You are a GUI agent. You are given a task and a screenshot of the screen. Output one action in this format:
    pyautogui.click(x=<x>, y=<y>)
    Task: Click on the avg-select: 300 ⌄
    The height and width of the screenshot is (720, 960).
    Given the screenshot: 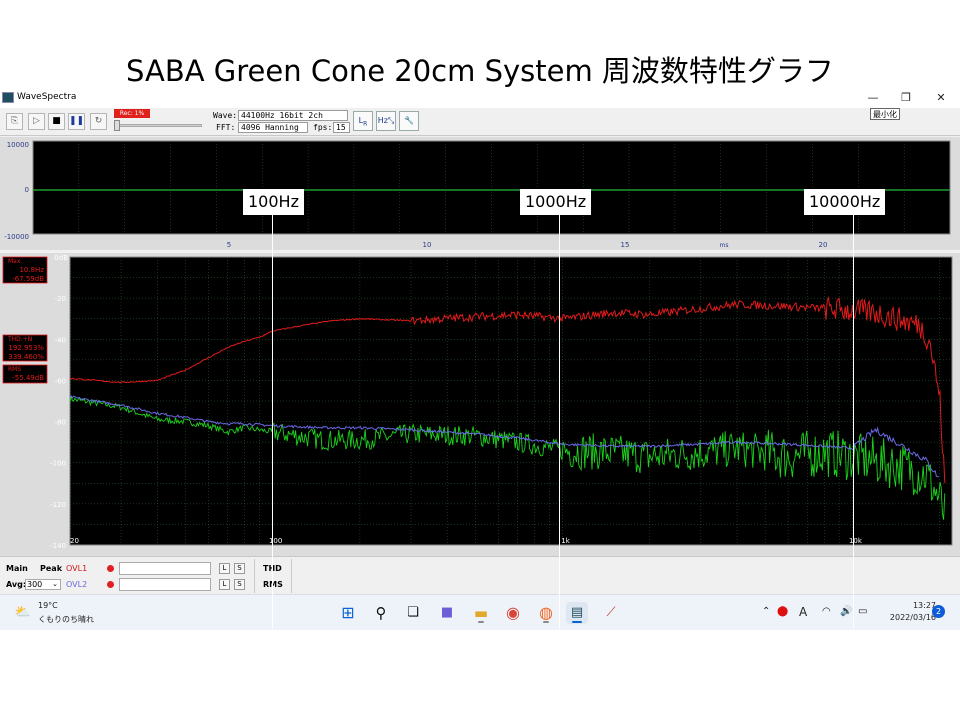 What is the action you would take?
    pyautogui.click(x=43, y=584)
    